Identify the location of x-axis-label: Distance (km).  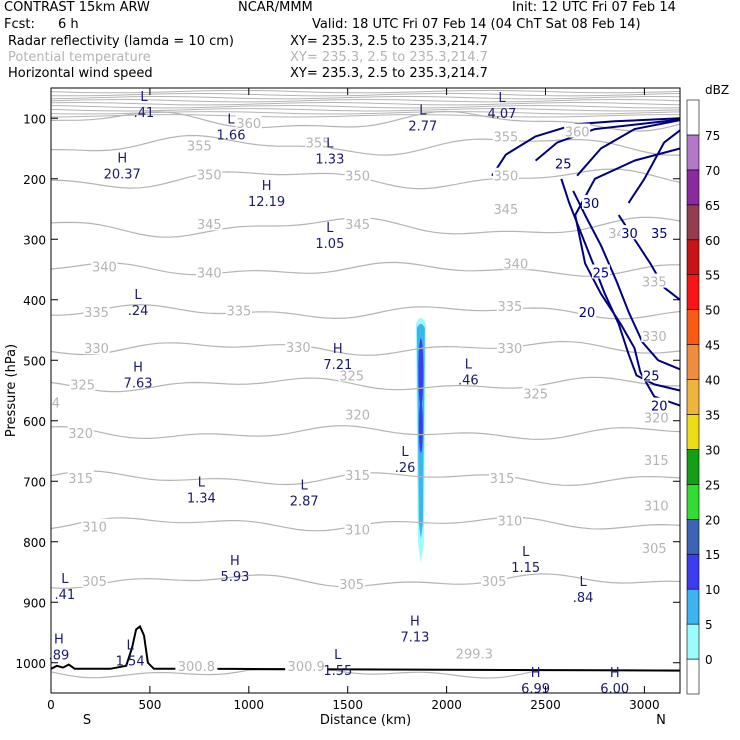
(365, 720).